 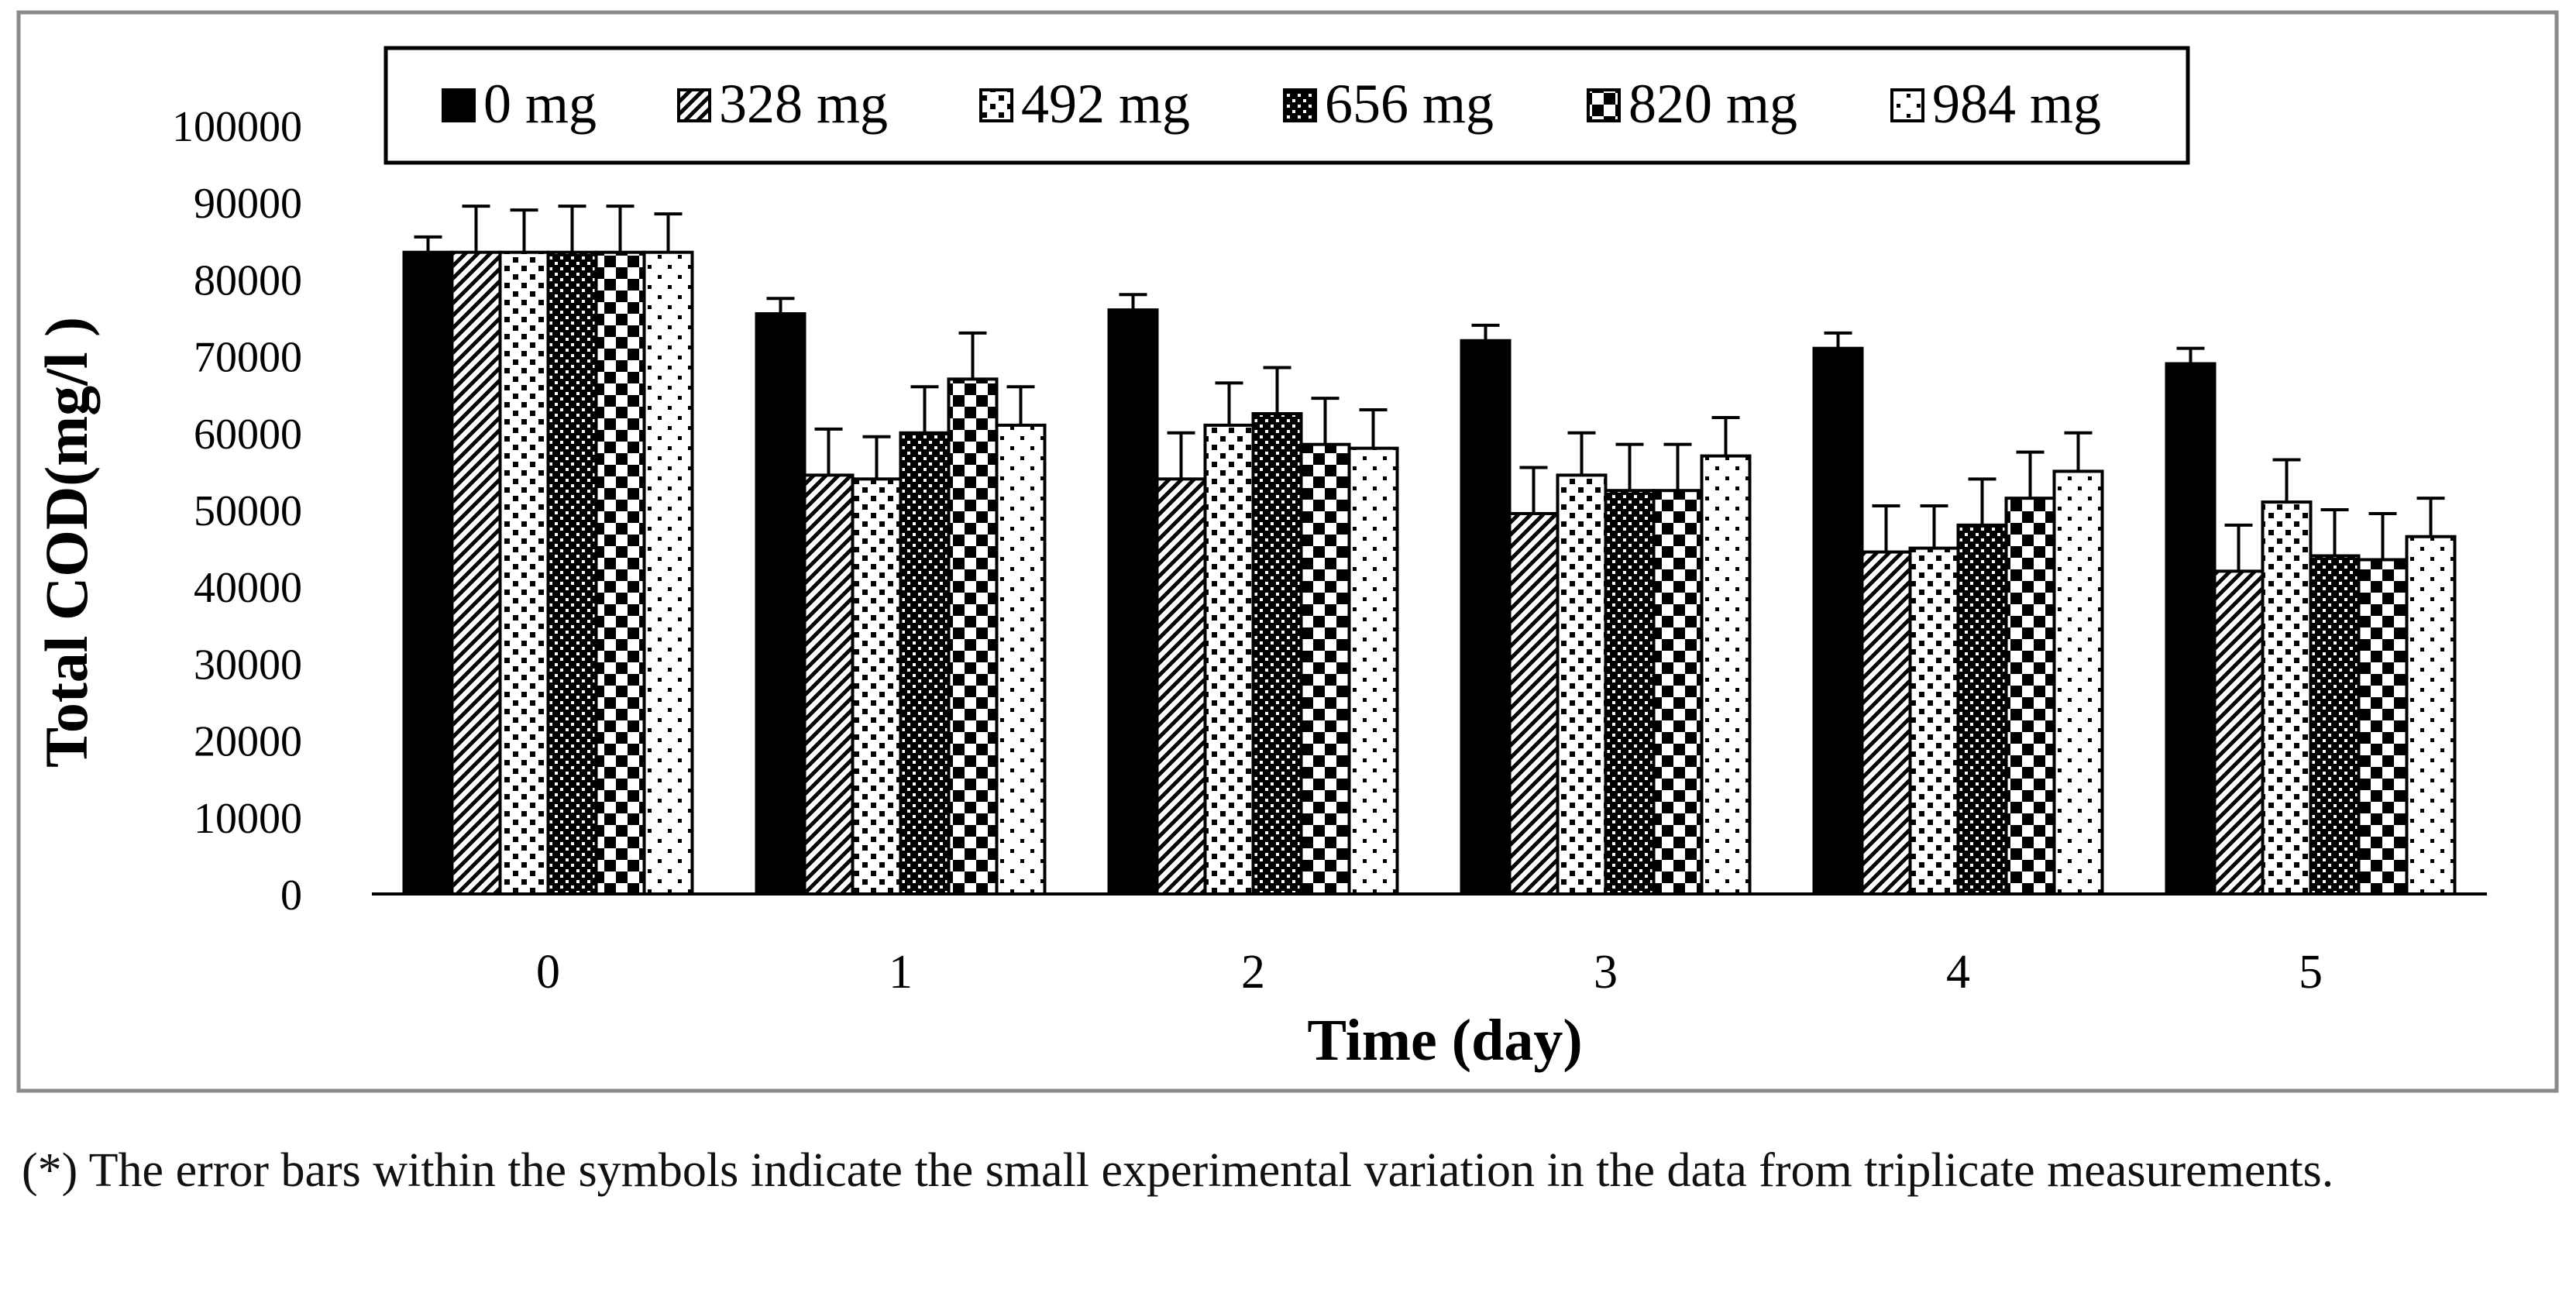 What do you see at coordinates (237, 127) in the screenshot?
I see `y-tick-label: 100000` at bounding box center [237, 127].